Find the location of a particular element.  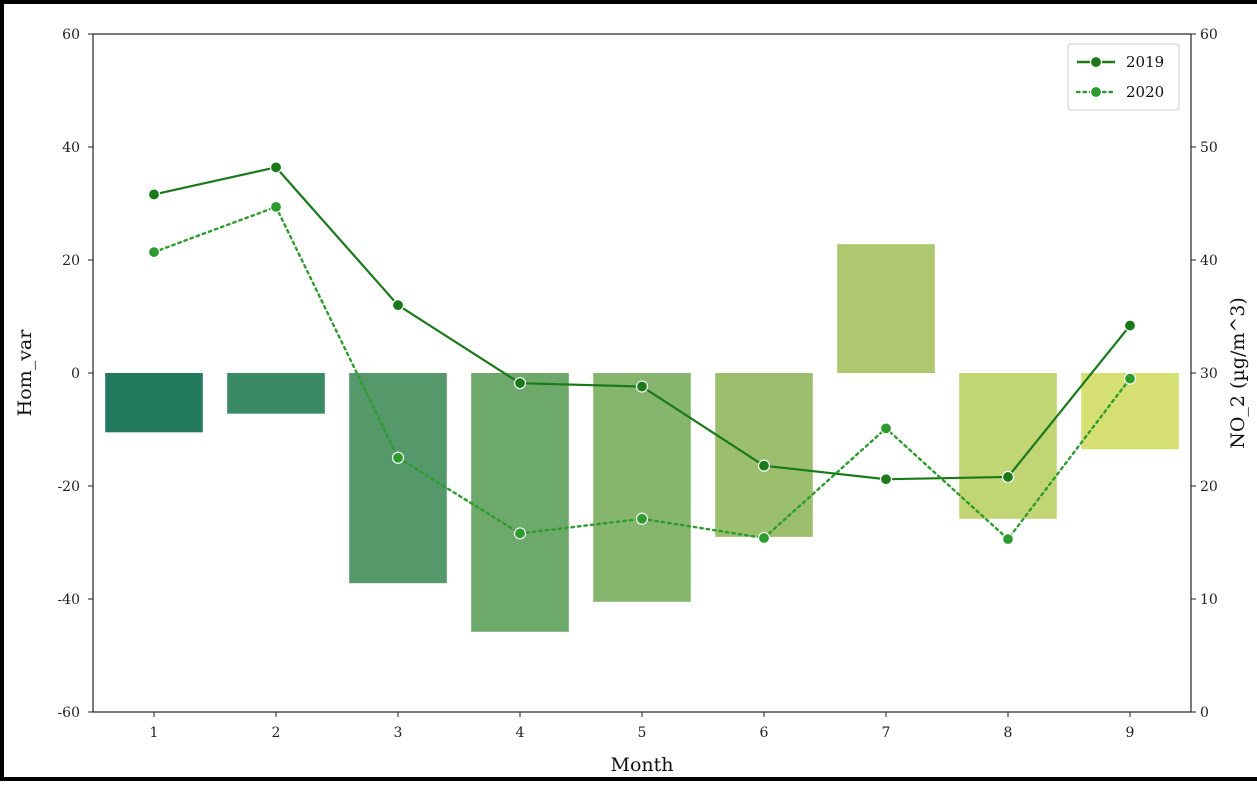

left-y-tick-label: 0 is located at coordinates (75, 374).